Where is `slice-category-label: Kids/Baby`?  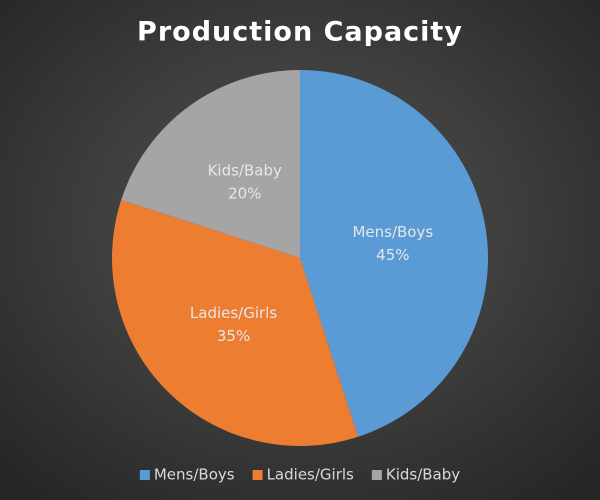
slice-category-label: Kids/Baby is located at coordinates (245, 170).